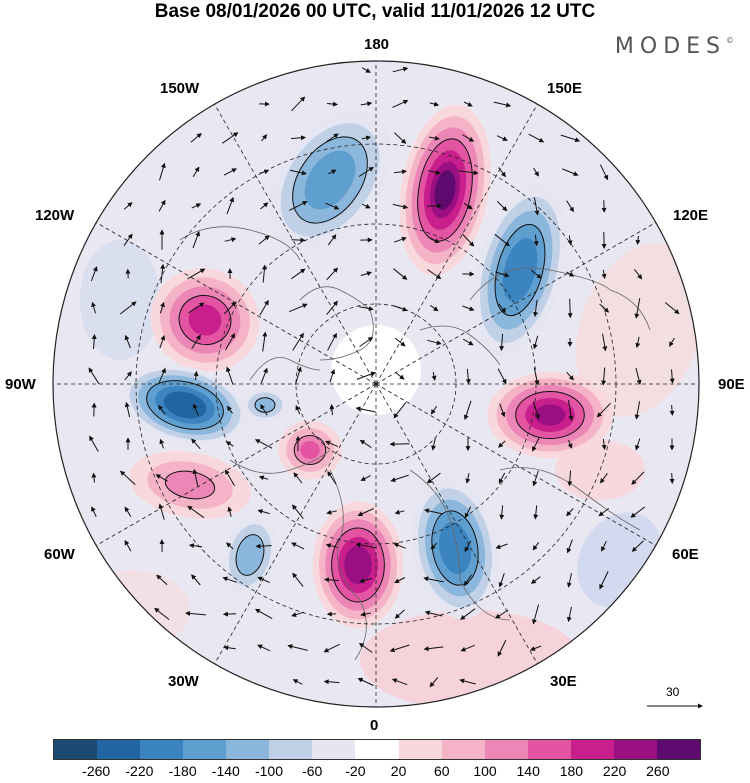  What do you see at coordinates (374, 725) in the screenshot?
I see `label-lon-0: 0` at bounding box center [374, 725].